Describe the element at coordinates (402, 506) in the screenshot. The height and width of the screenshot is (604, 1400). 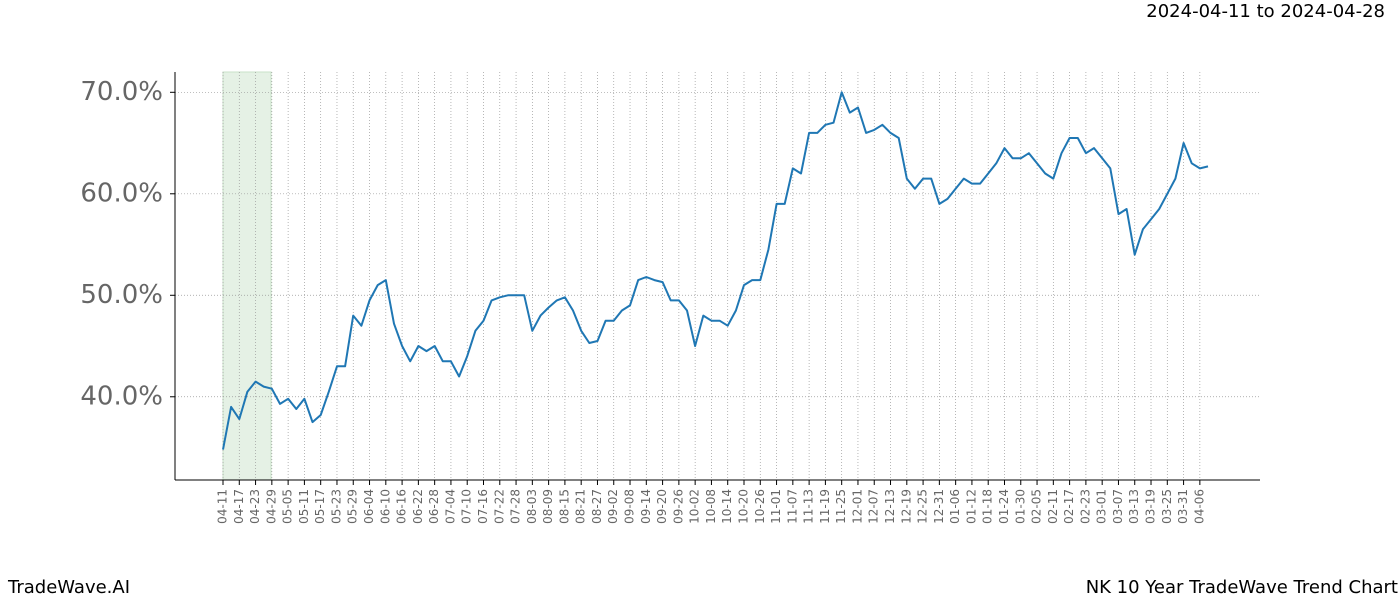
I see `x-tick-label: 06-16` at that location.